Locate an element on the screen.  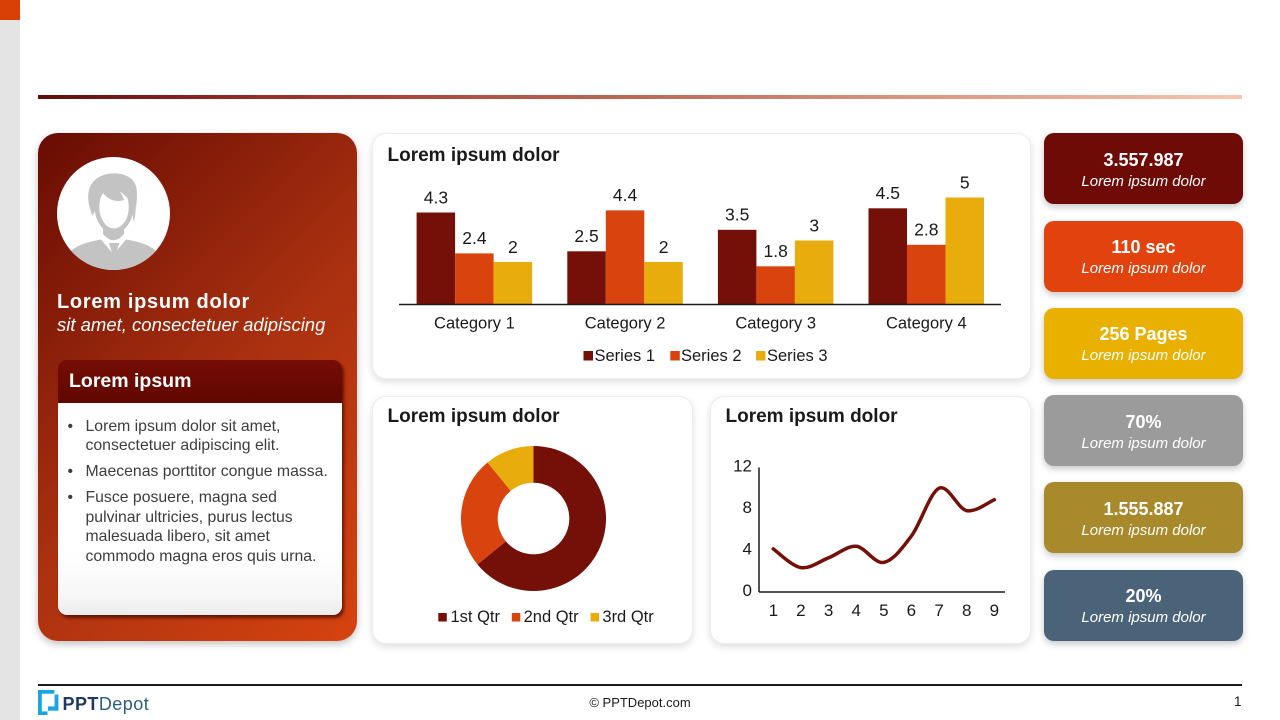
svg-text: Category 3 is located at coordinates (775, 323).